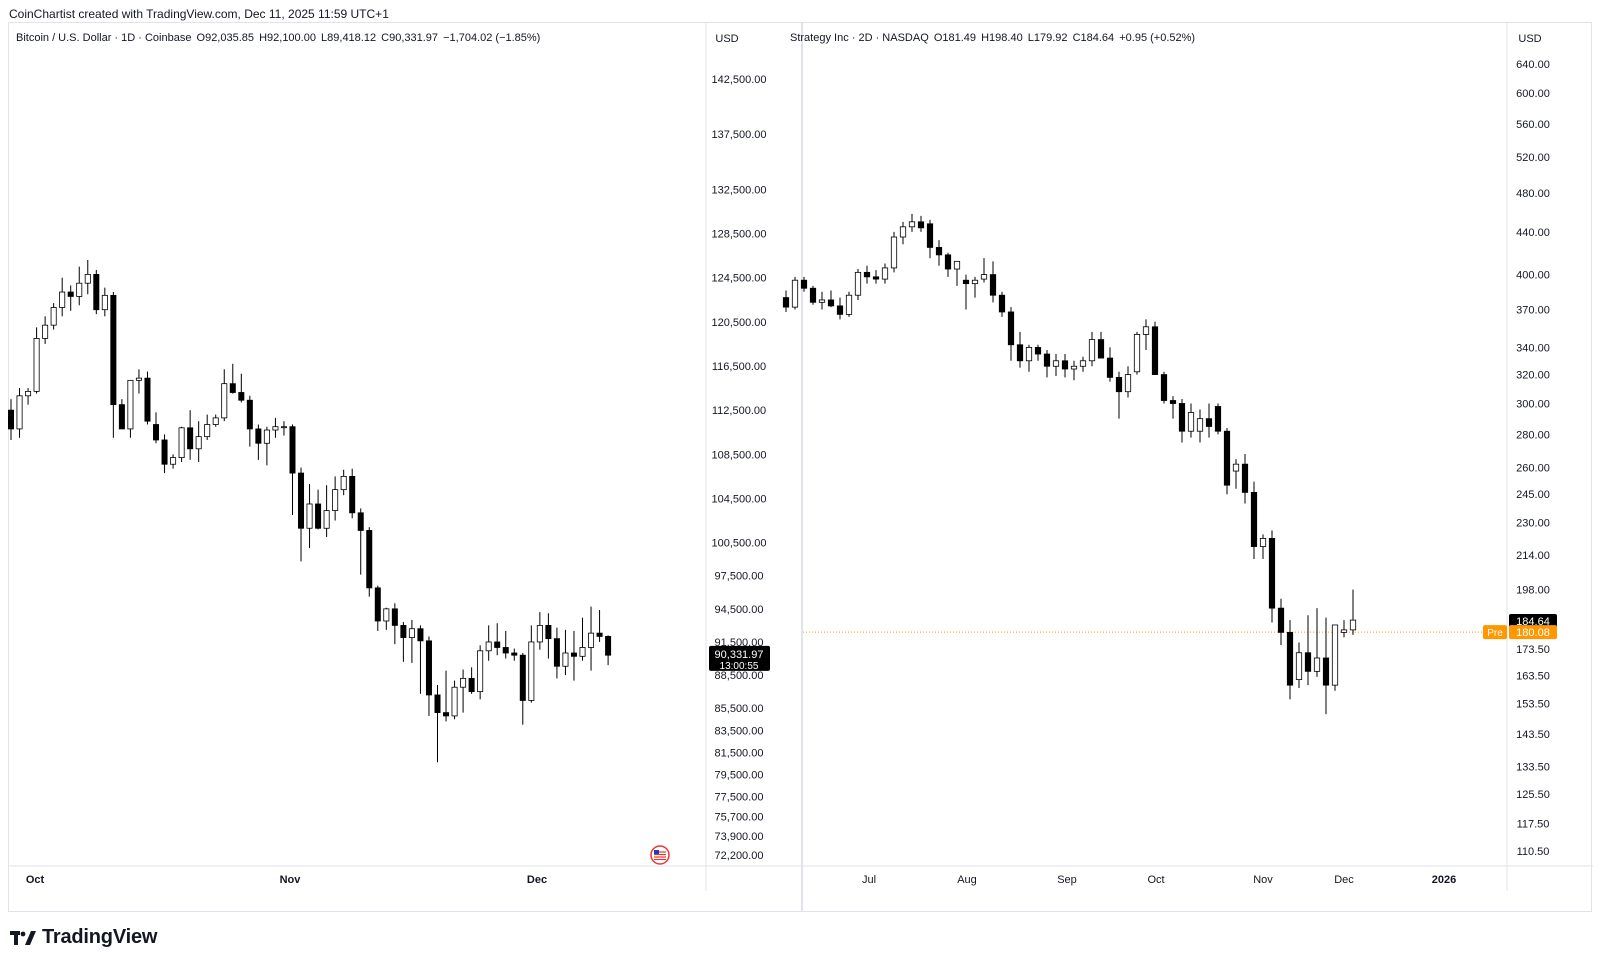 The height and width of the screenshot is (962, 1600). Describe the element at coordinates (869, 880) in the screenshot. I see `mstr-x-axis-label: Jul` at that location.